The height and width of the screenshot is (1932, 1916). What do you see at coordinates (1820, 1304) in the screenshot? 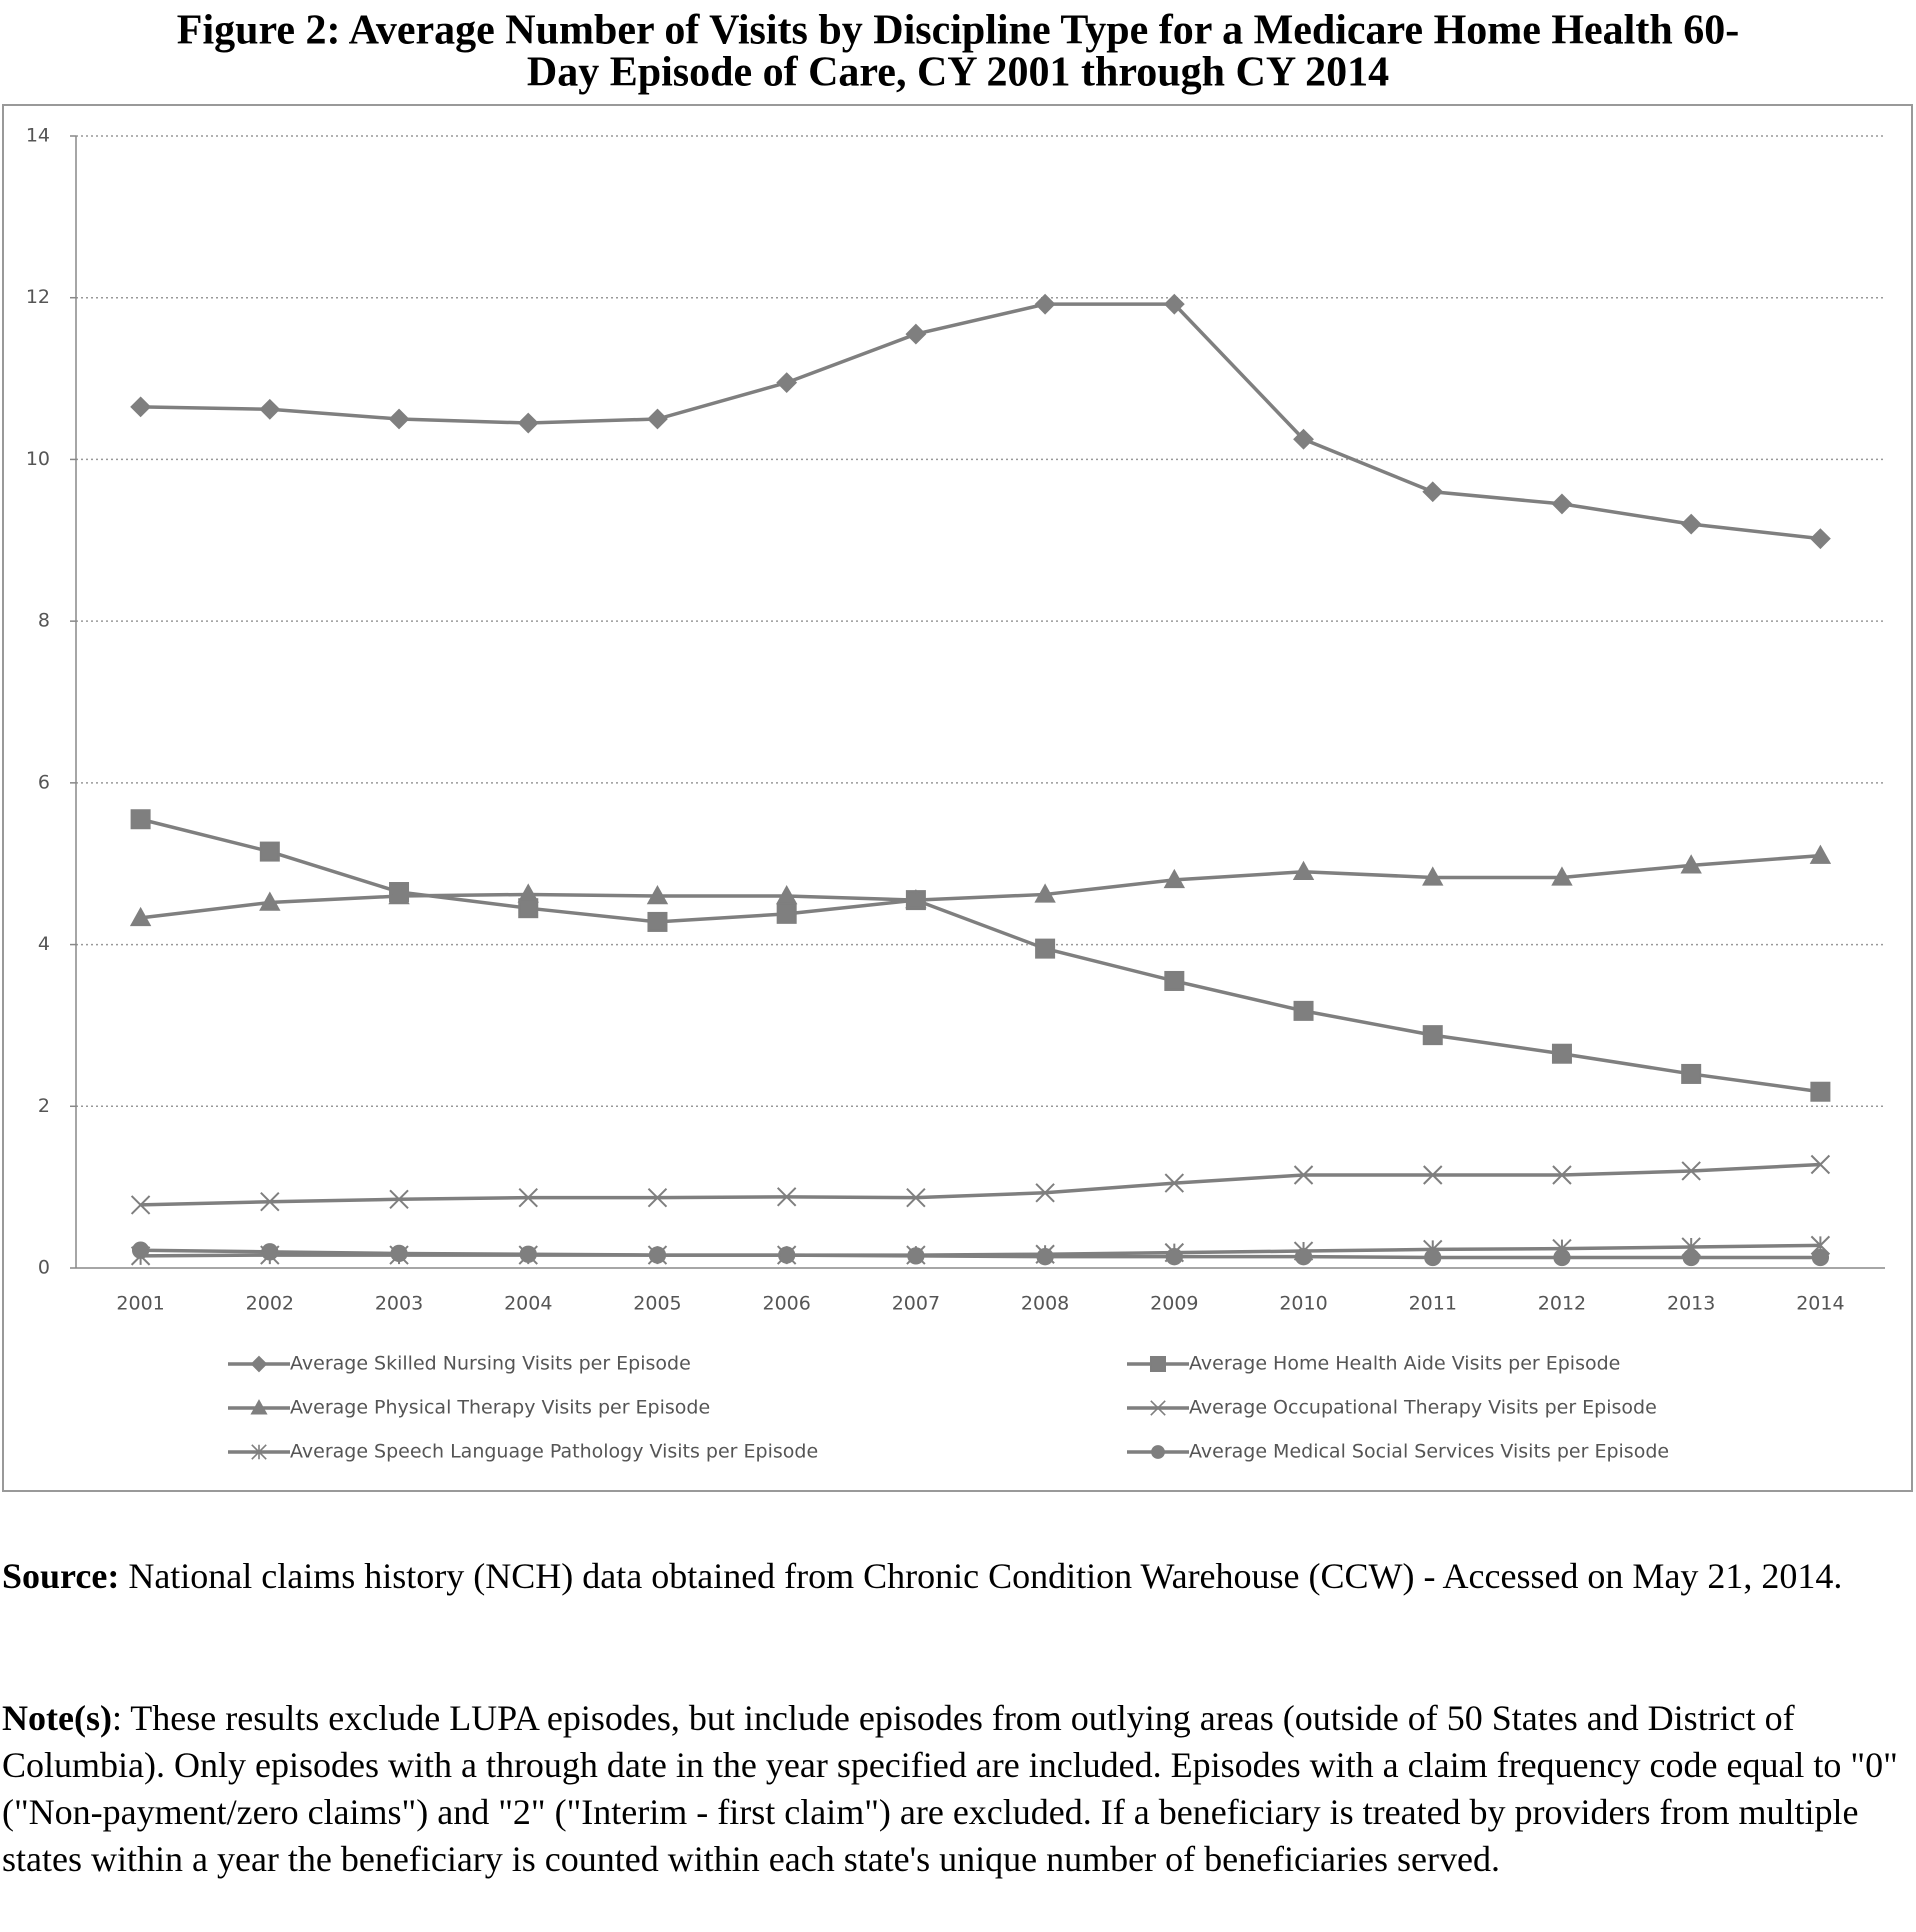
I see `x-tick-label: 2014` at bounding box center [1820, 1304].